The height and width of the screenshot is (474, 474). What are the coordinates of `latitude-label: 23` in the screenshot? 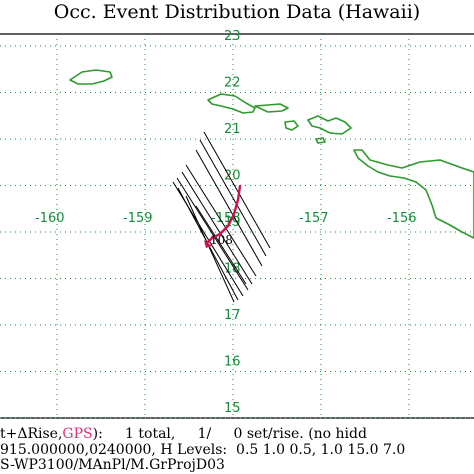 It's located at (232, 36).